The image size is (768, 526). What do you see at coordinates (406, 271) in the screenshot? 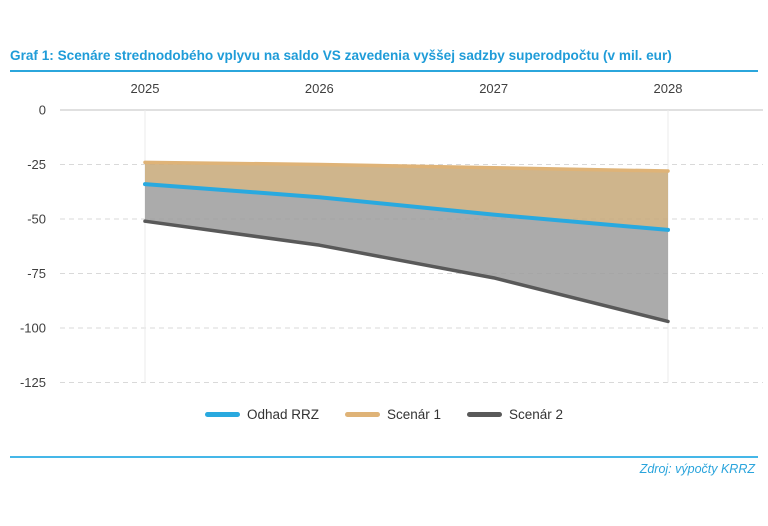
I see `series-line-scenár-2` at bounding box center [406, 271].